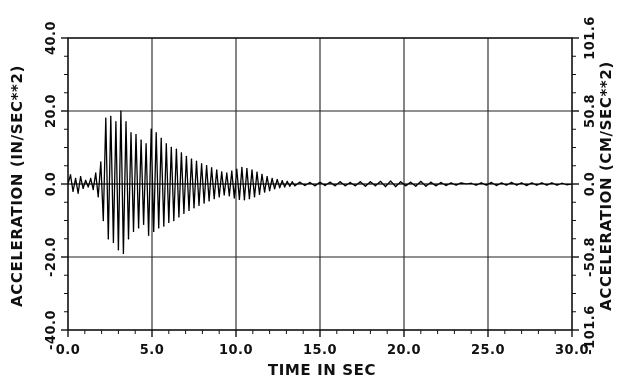 This screenshot has height=387, width=622. I want to click on x-tick-label: 25.0, so click(488, 350).